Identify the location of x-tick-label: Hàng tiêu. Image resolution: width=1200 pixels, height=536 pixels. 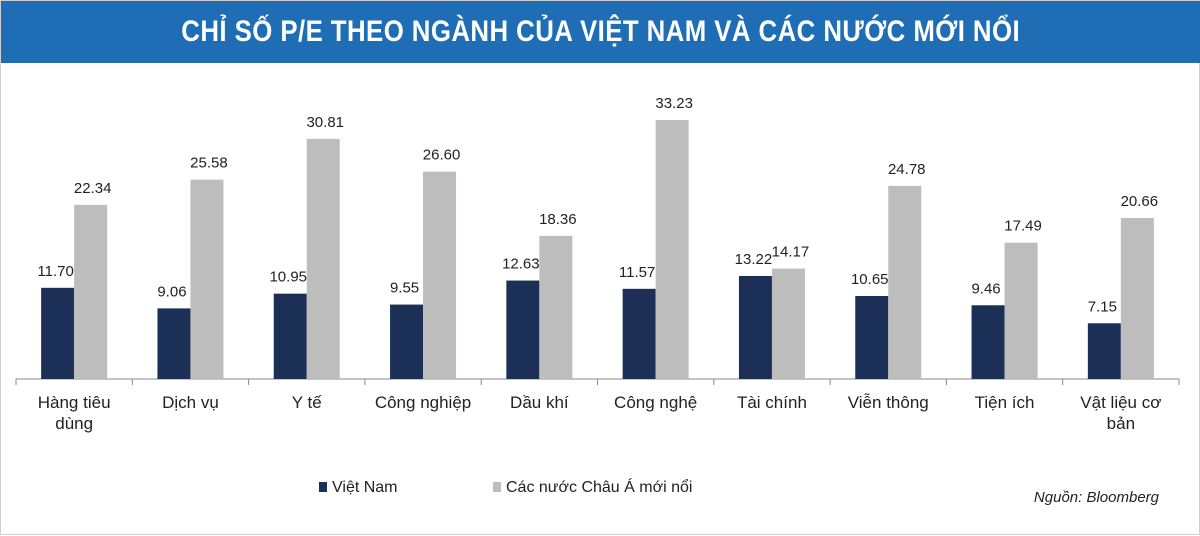
(74, 402).